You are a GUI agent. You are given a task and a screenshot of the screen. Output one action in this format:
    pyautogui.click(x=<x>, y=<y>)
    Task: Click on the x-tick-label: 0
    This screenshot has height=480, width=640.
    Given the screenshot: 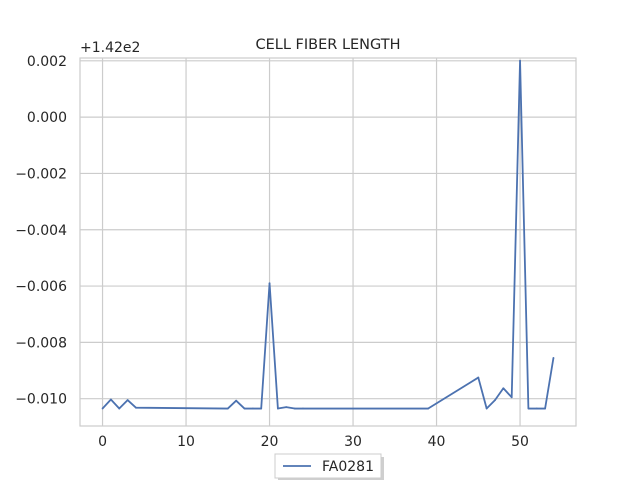 What is the action you would take?
    pyautogui.click(x=102, y=442)
    